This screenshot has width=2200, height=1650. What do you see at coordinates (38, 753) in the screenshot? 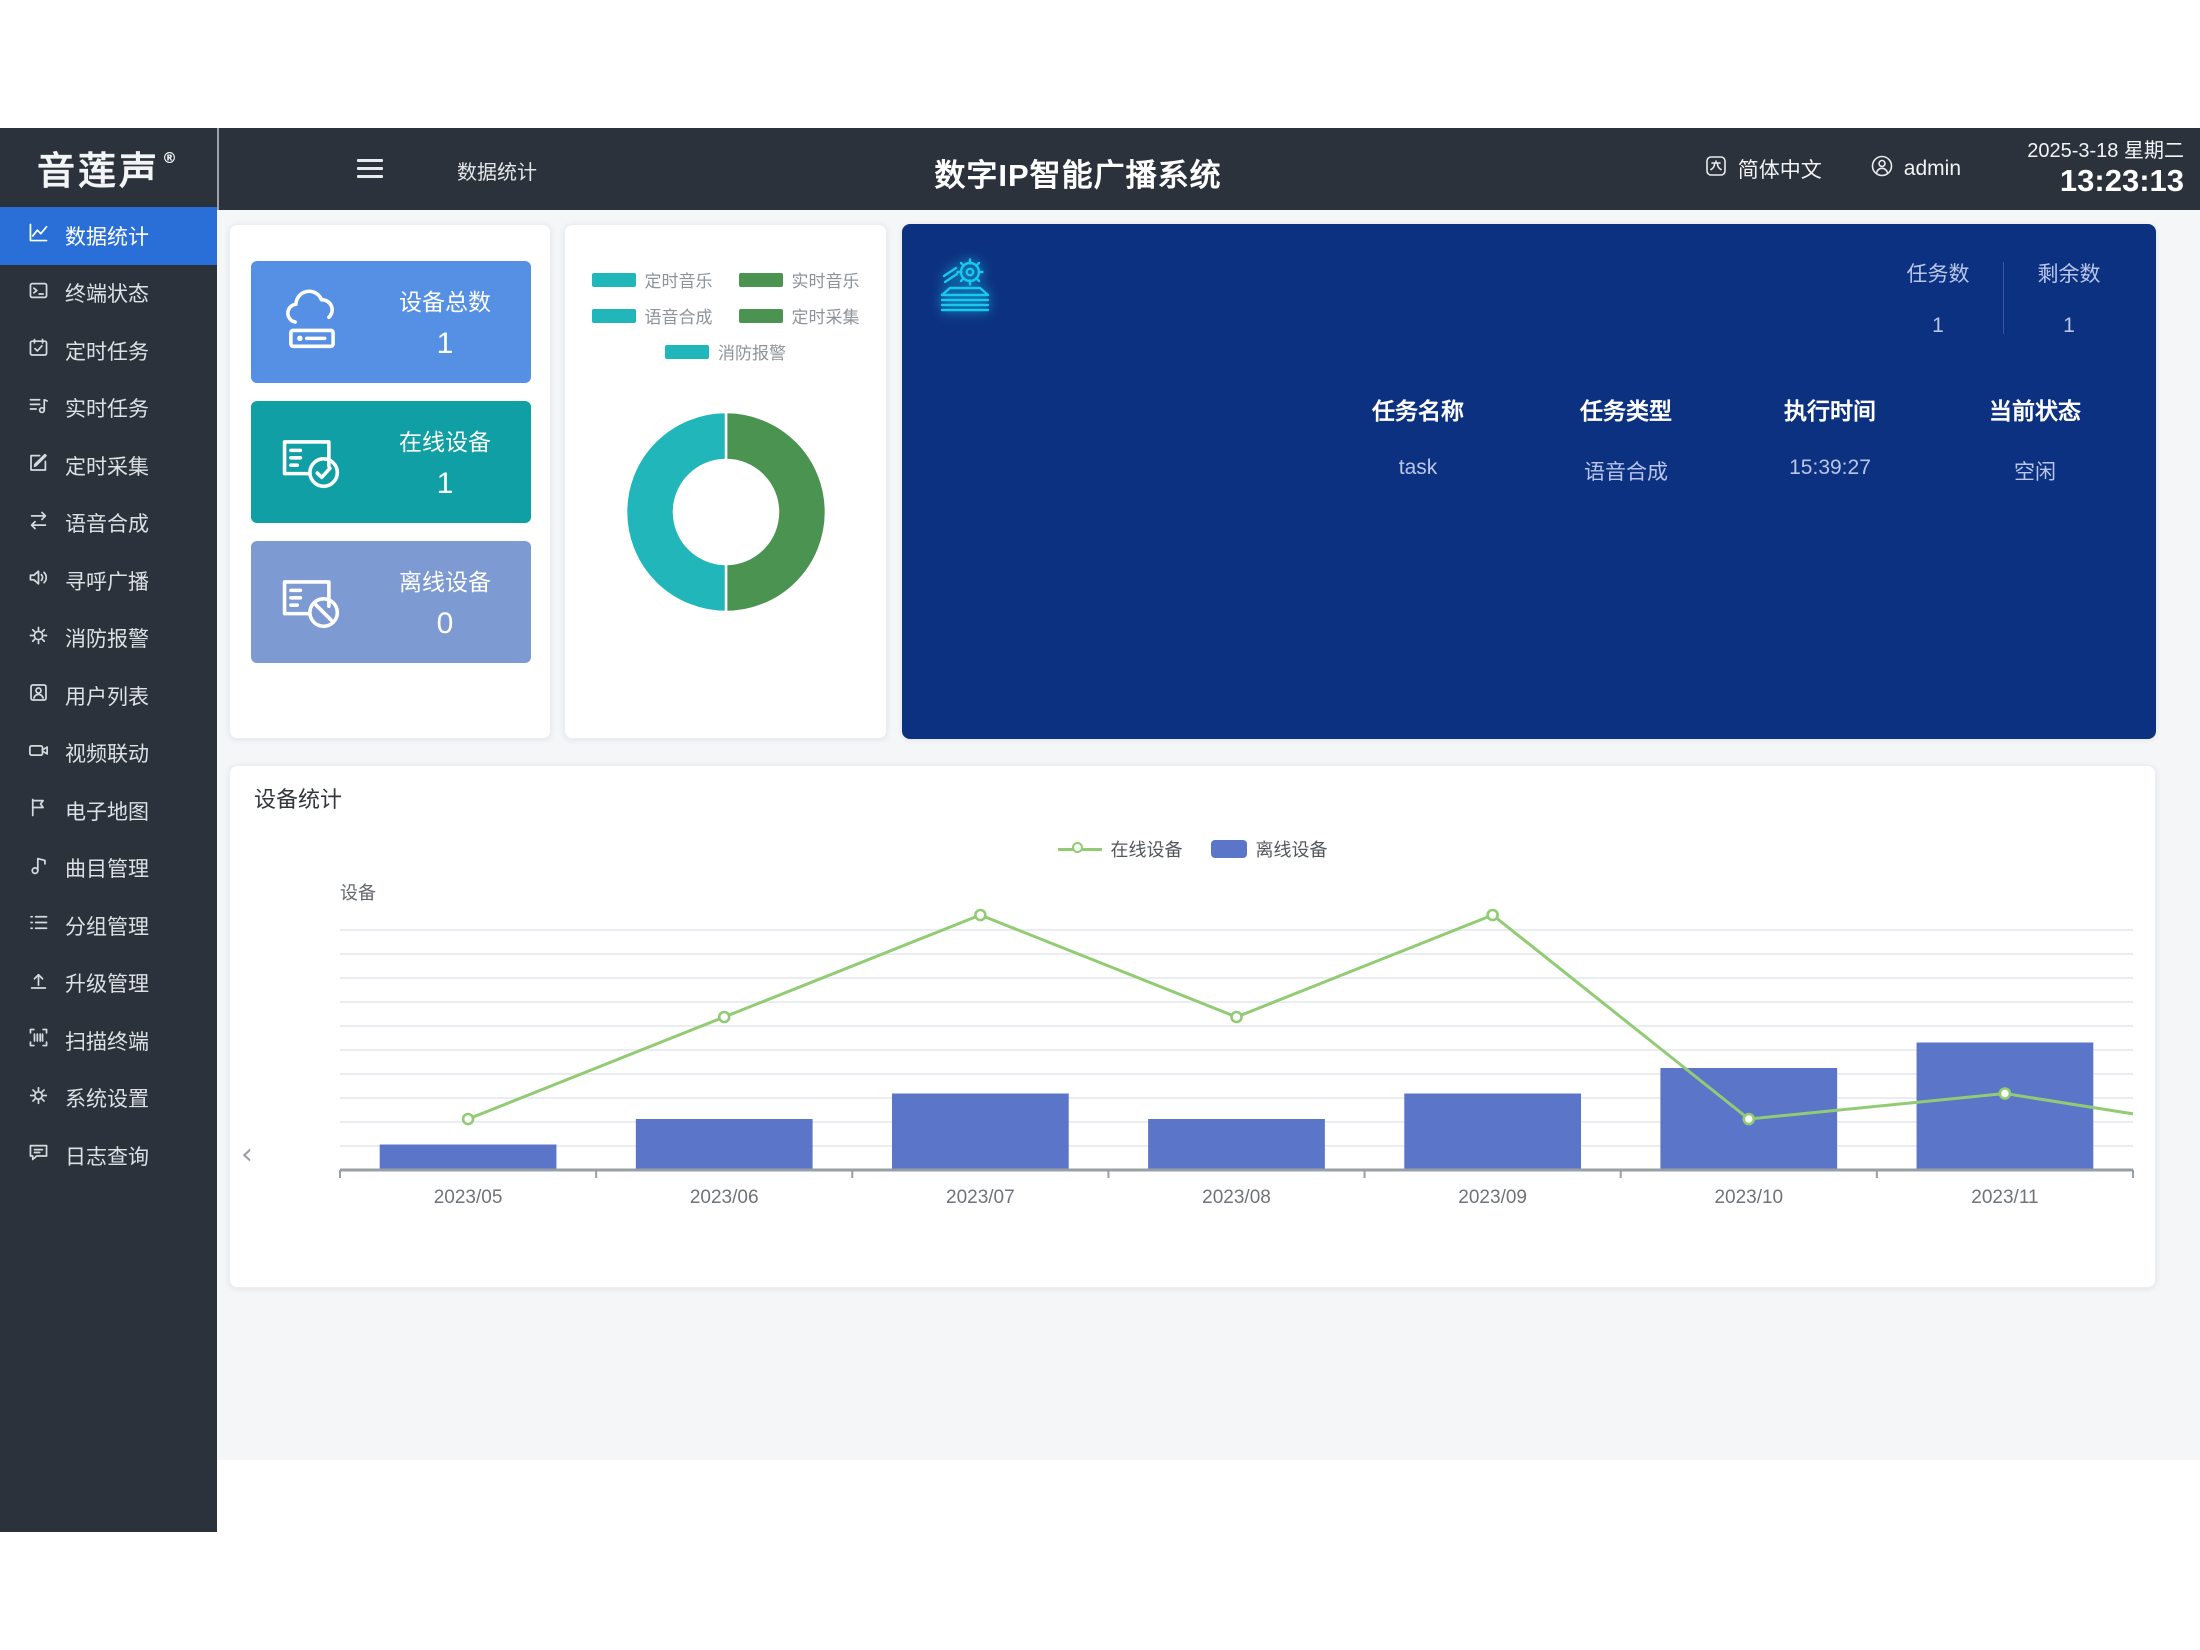
I see `video-camera-icon` at bounding box center [38, 753].